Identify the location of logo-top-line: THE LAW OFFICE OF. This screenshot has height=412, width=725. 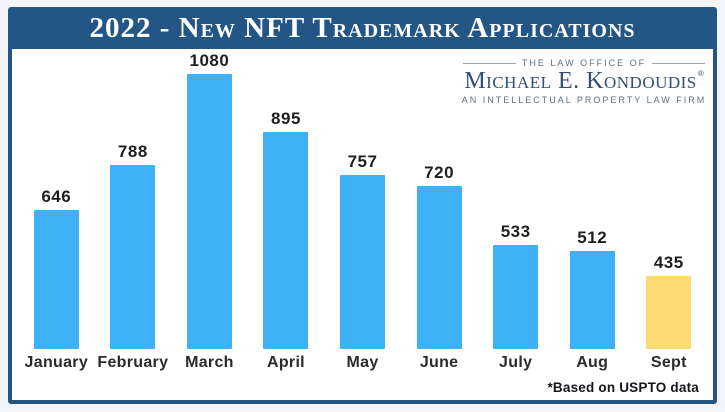
(584, 63).